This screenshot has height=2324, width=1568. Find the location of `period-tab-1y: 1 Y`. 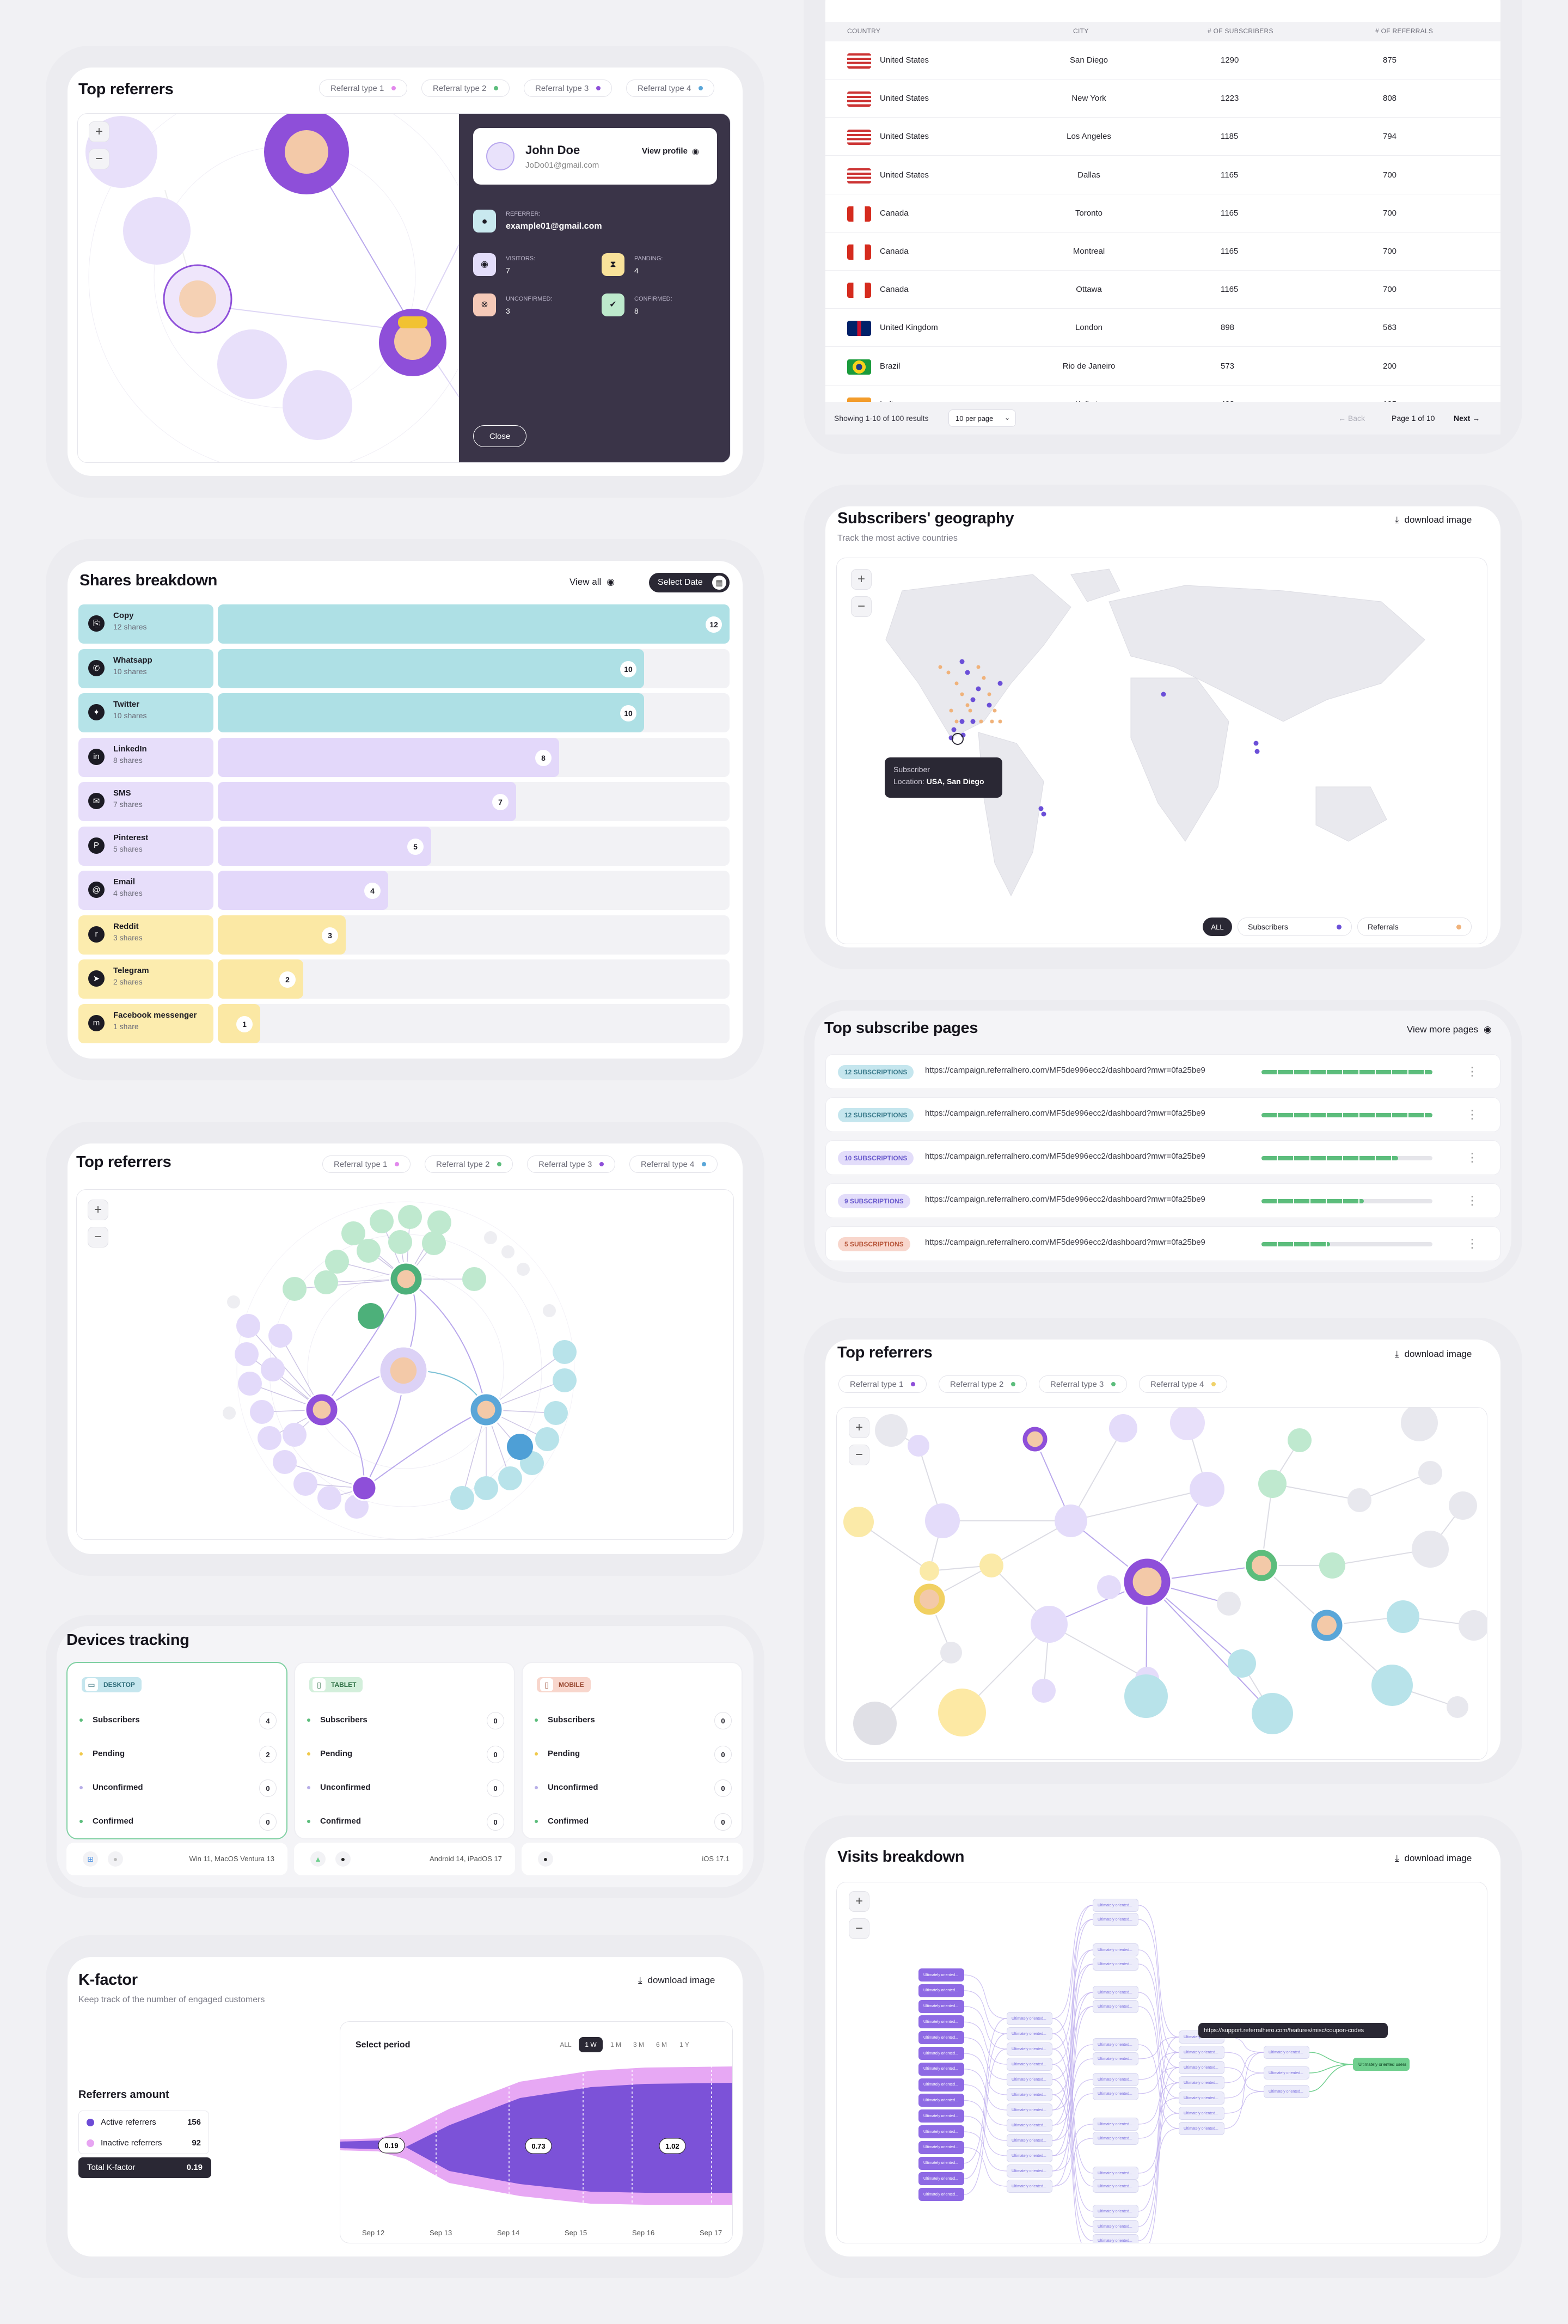

period-tab-1y: 1 Y is located at coordinates (684, 2044).